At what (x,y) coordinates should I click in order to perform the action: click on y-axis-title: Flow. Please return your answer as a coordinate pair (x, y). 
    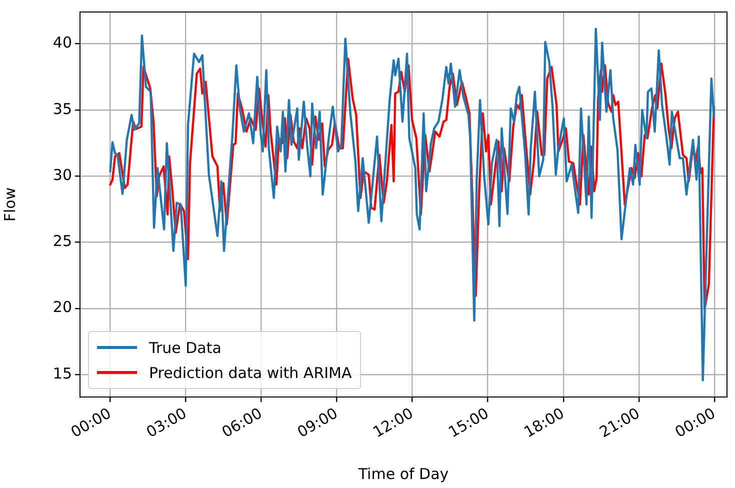
    Looking at the image, I should click on (9, 204).